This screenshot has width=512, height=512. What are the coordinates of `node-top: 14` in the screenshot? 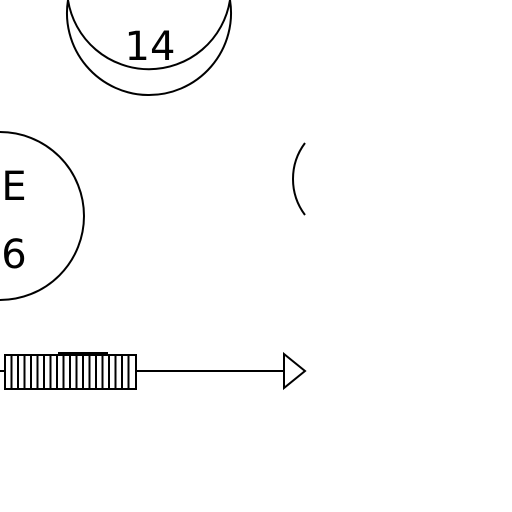 It's located at (149, 48).